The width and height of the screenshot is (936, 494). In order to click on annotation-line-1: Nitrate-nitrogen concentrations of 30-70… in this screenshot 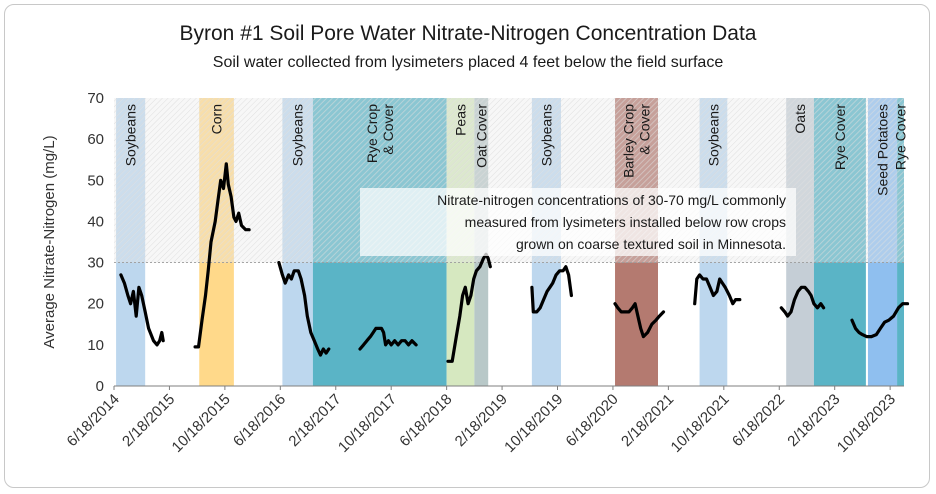, I will do `click(611, 200)`.